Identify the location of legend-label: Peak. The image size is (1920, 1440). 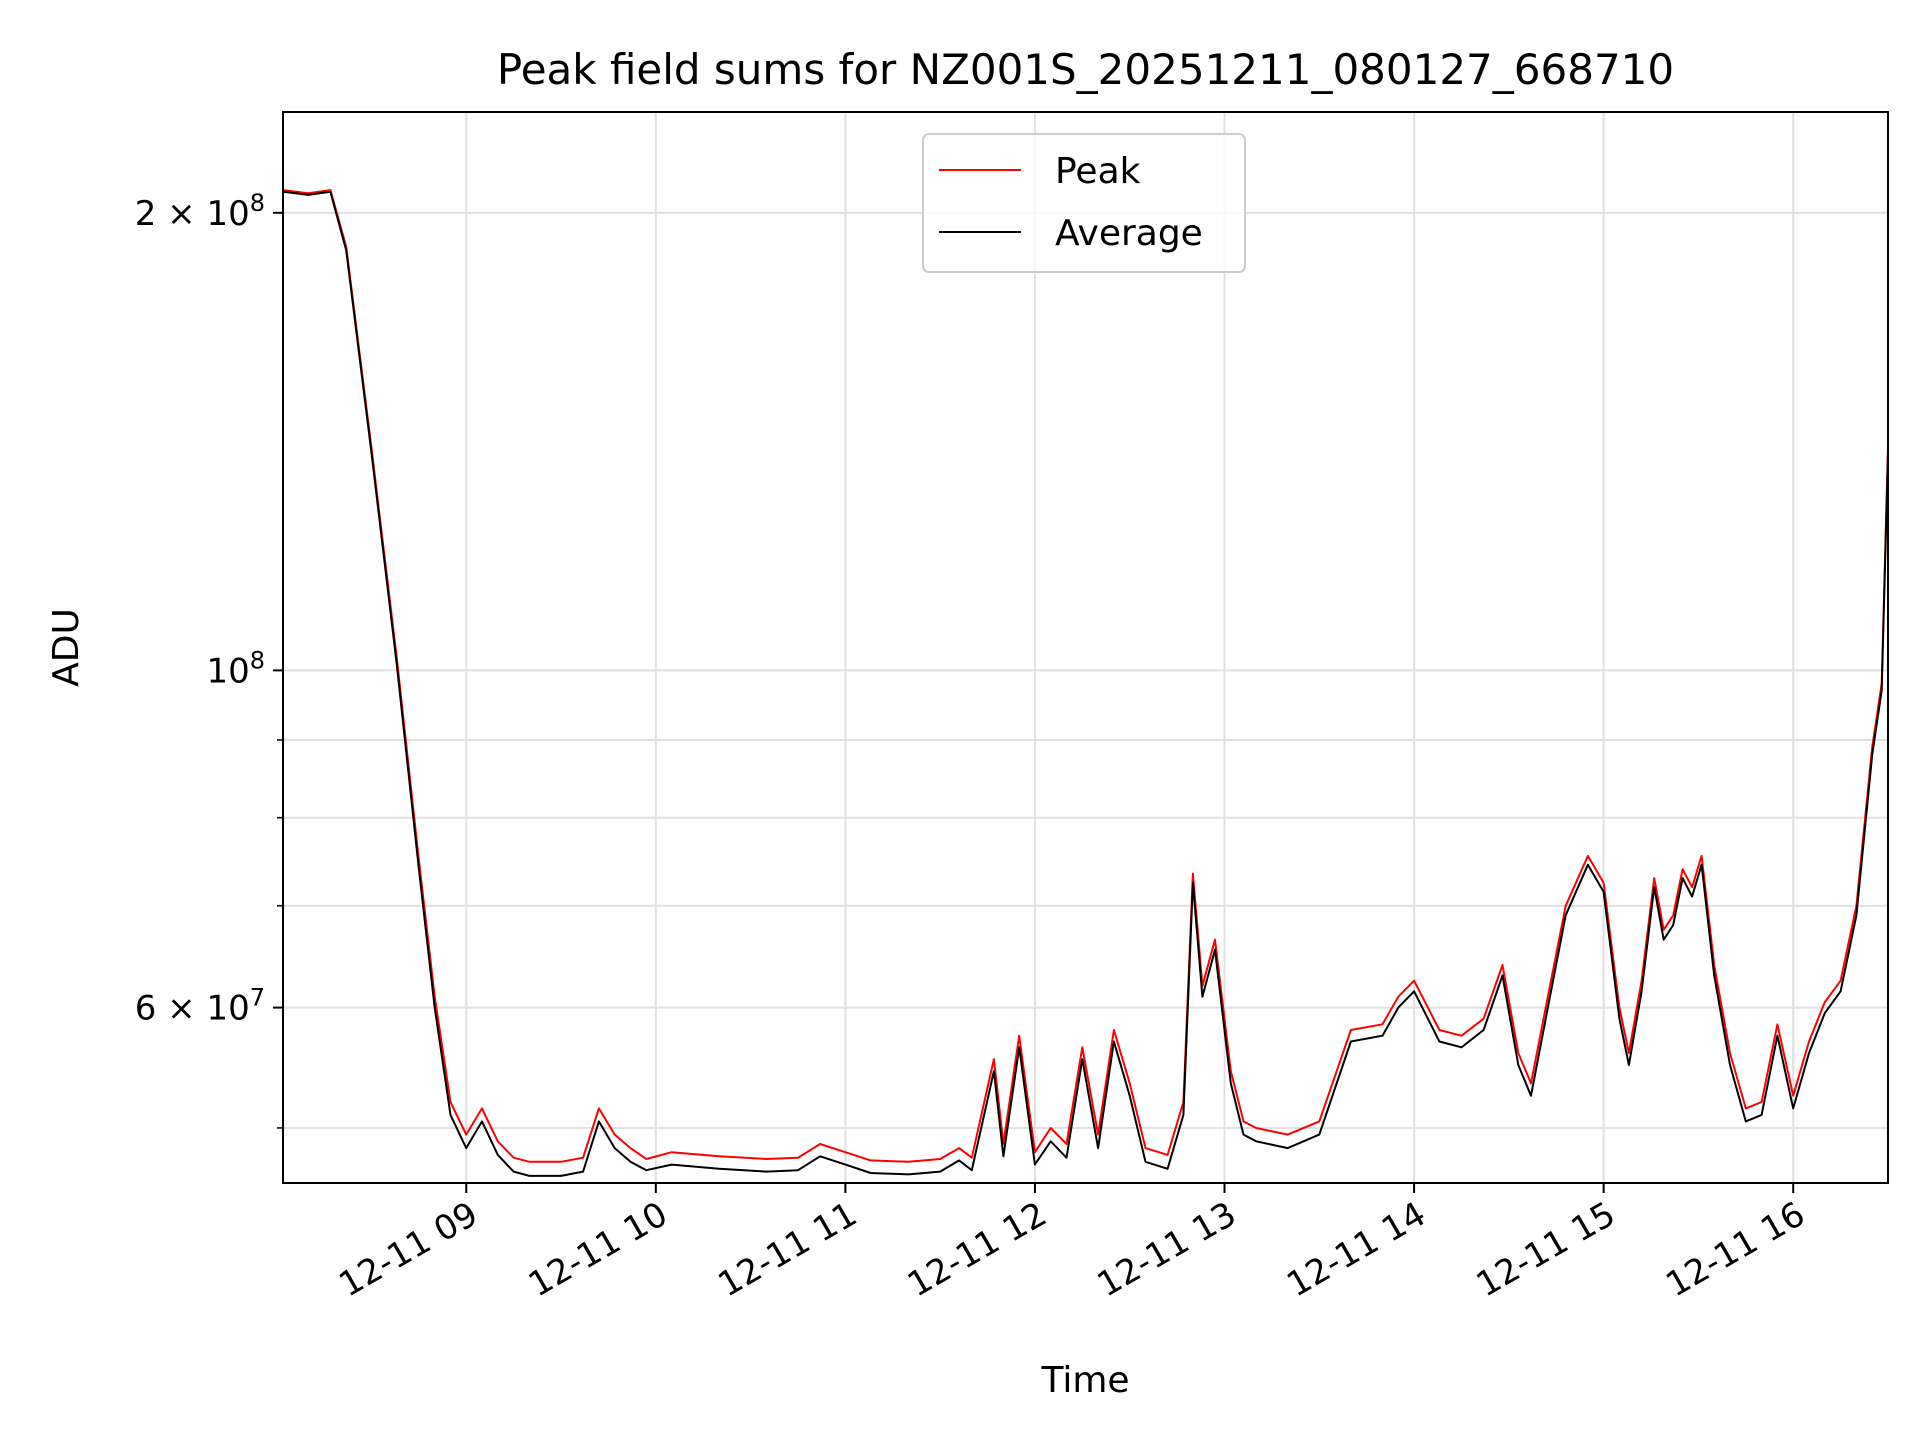
(1098, 171).